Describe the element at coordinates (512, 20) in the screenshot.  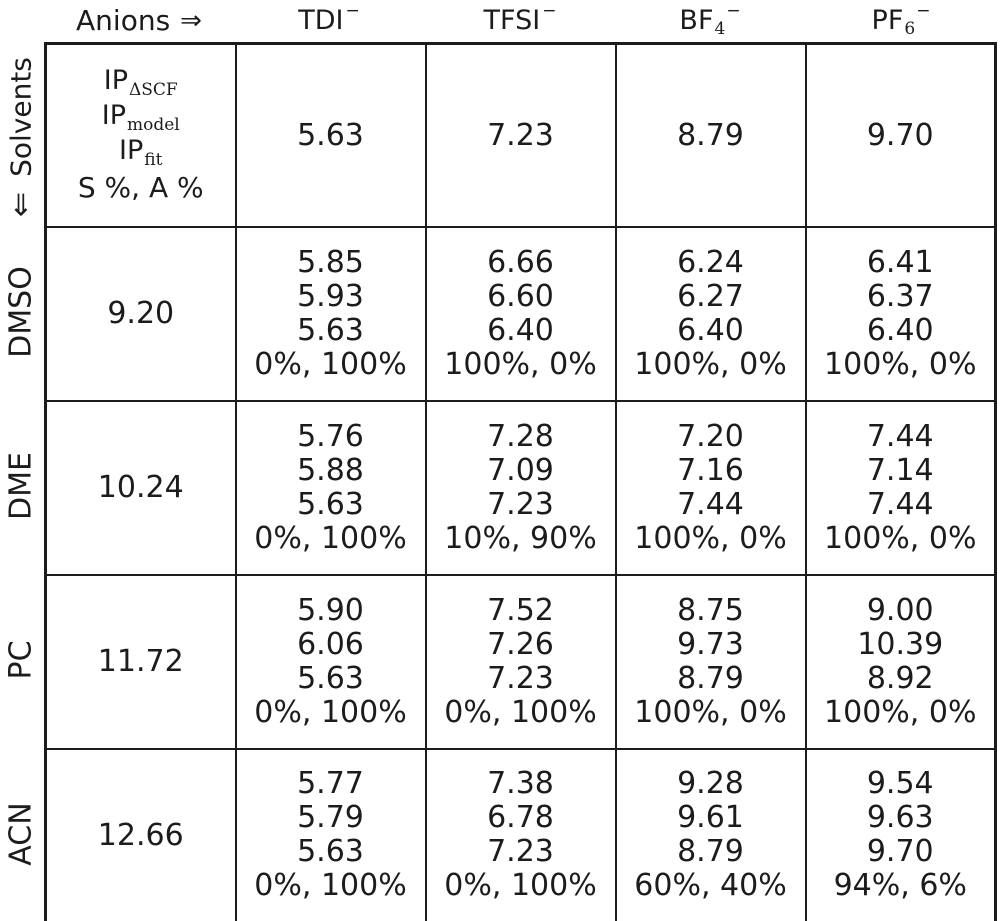
I see `anion-name: TFSI` at that location.